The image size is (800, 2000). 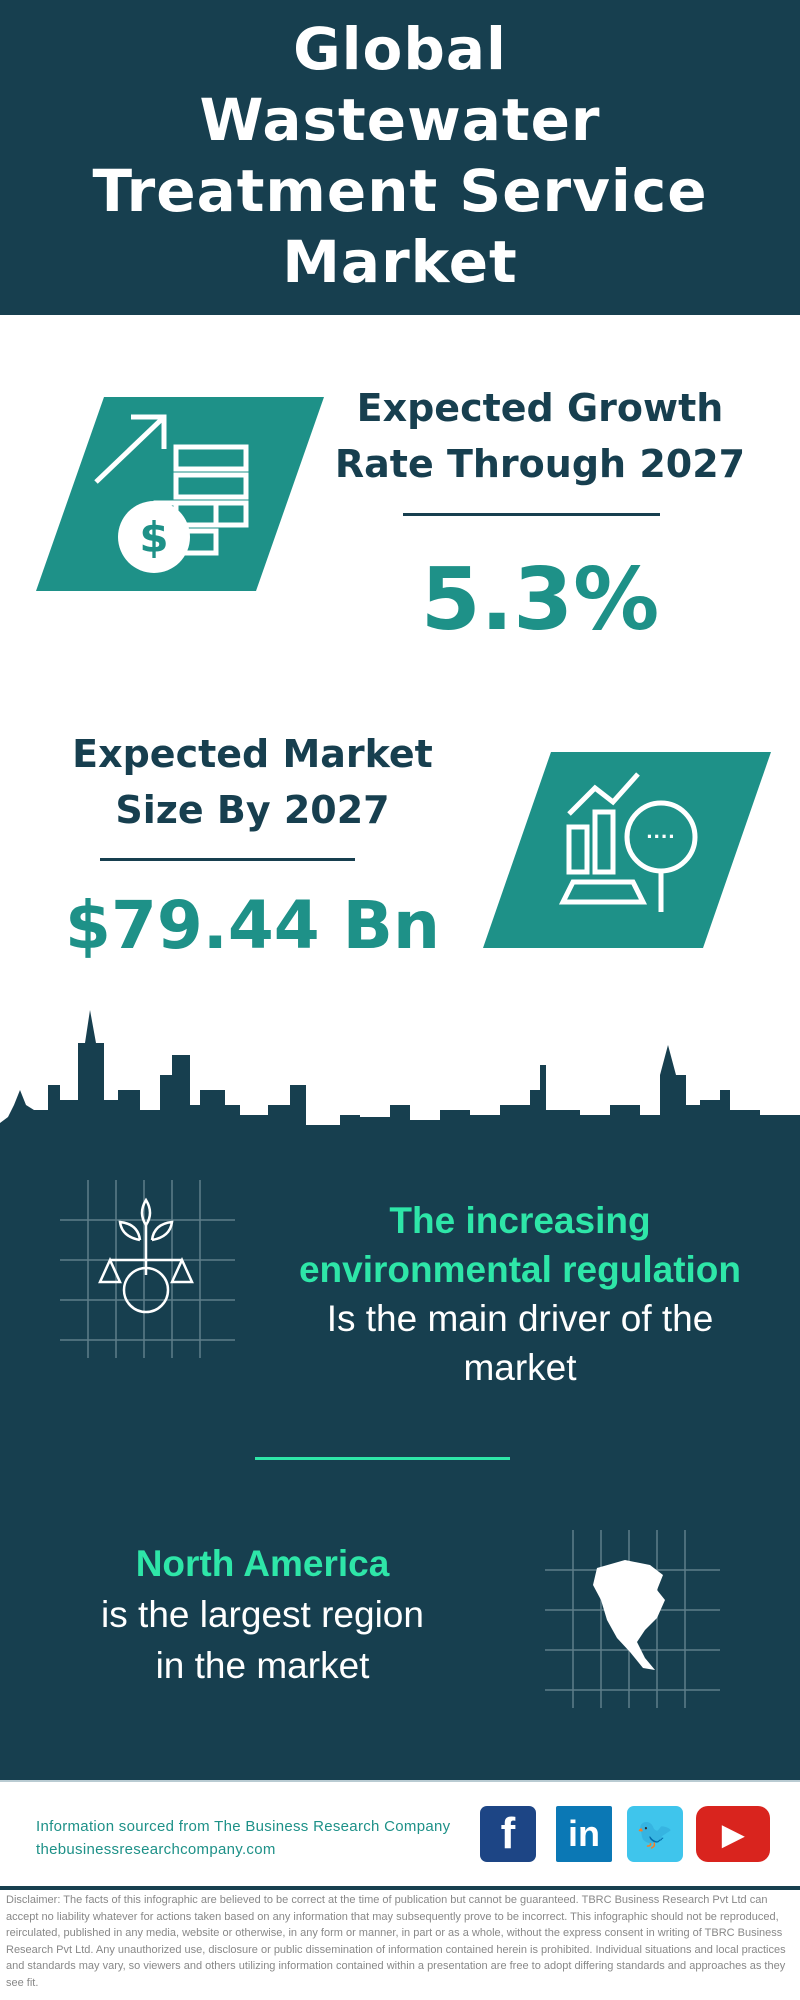 I want to click on money-growth-icon: $, so click(x=180, y=494).